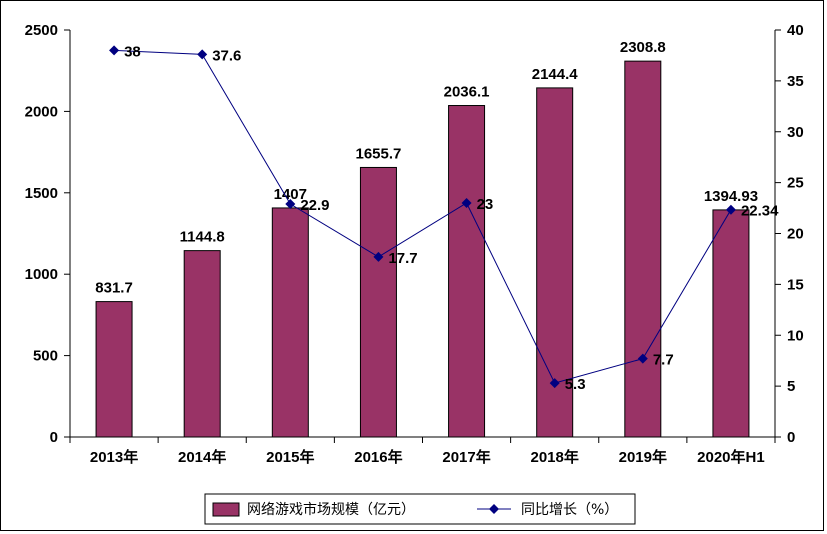 The height and width of the screenshot is (534, 827). Describe the element at coordinates (795, 335) in the screenshot. I see `right-tick-label: 10` at that location.